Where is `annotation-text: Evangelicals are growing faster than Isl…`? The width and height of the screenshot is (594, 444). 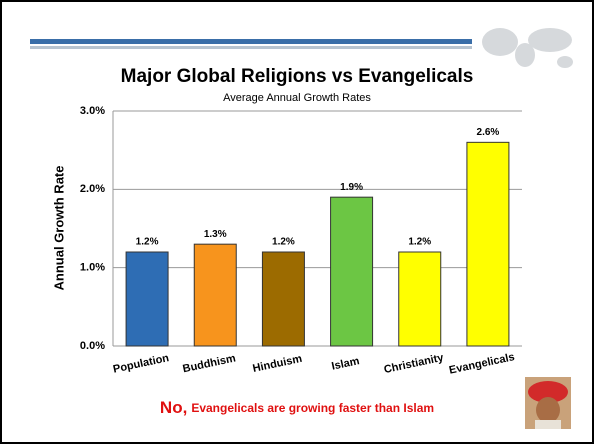 annotation-text: Evangelicals are growing faster than Isl… is located at coordinates (312, 408).